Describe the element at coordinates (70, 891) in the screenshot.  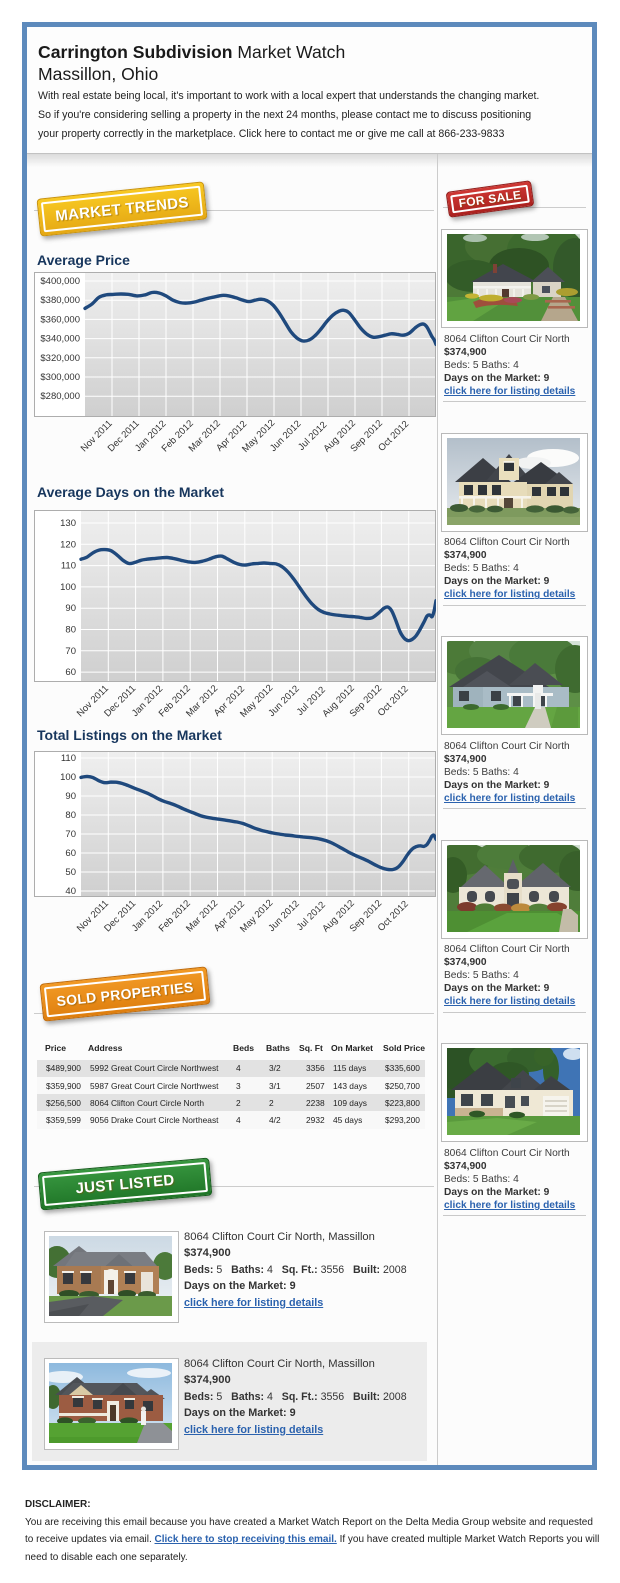
I see `svg-text: 40` at that location.